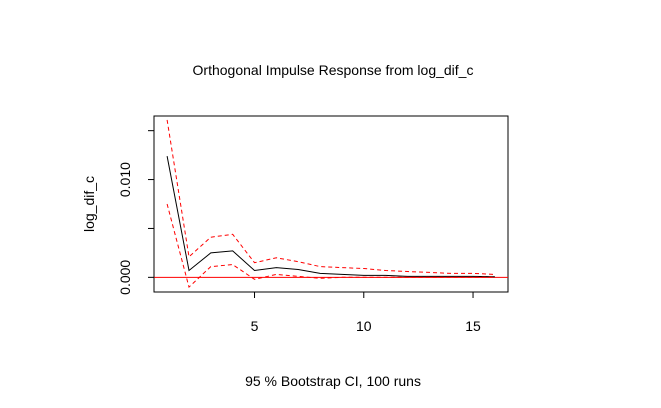 The width and height of the screenshot is (661, 408). What do you see at coordinates (89, 204) in the screenshot?
I see `y-axis-label: log_dif_c` at bounding box center [89, 204].